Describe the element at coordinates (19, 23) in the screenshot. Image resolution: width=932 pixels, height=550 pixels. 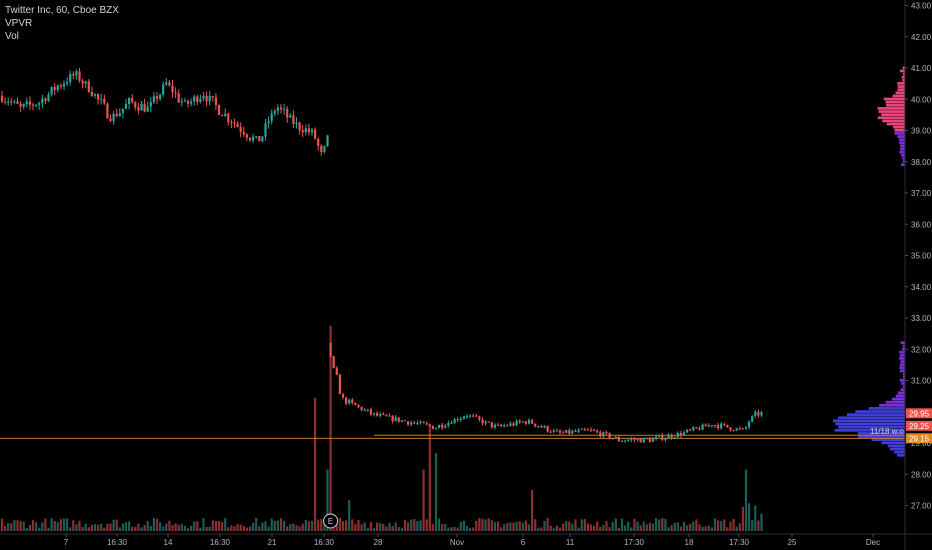
I see `vpvr-indicator-label: VPVR` at that location.